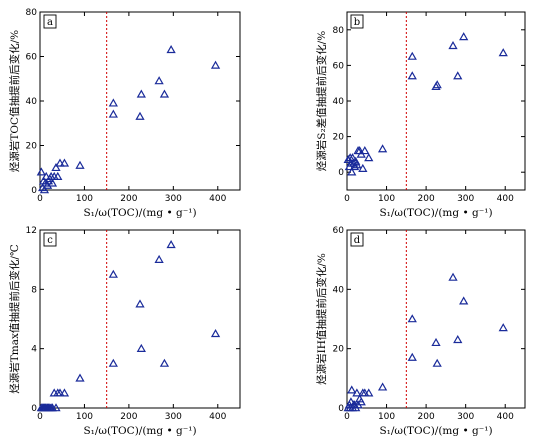 Image resolution: width=546 pixels, height=441 pixels. Describe the element at coordinates (32, 102) in the screenshot. I see `y-tick-label: 40` at that location.